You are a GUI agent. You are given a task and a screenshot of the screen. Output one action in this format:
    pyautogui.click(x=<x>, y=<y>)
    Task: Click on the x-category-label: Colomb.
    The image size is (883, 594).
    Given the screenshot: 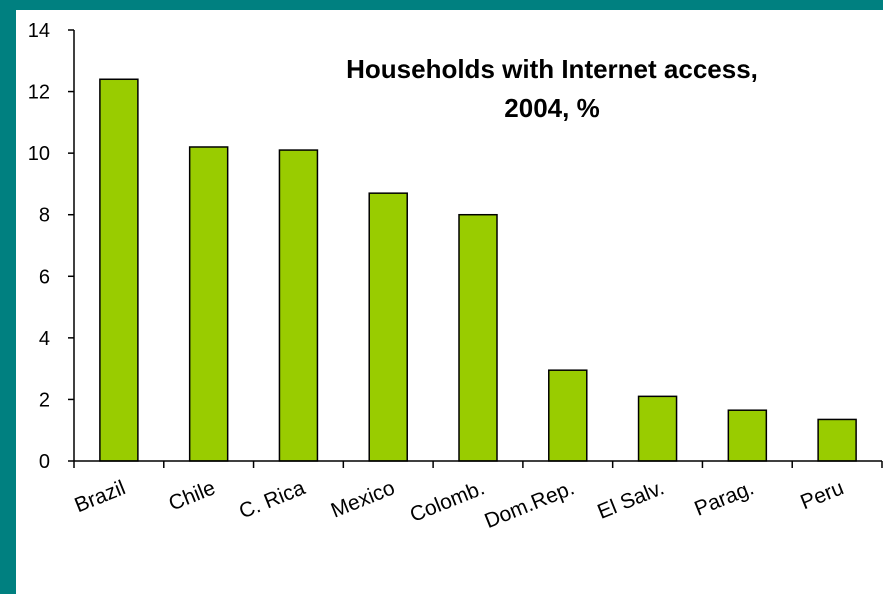 What is the action you would take?
    pyautogui.click(x=447, y=501)
    